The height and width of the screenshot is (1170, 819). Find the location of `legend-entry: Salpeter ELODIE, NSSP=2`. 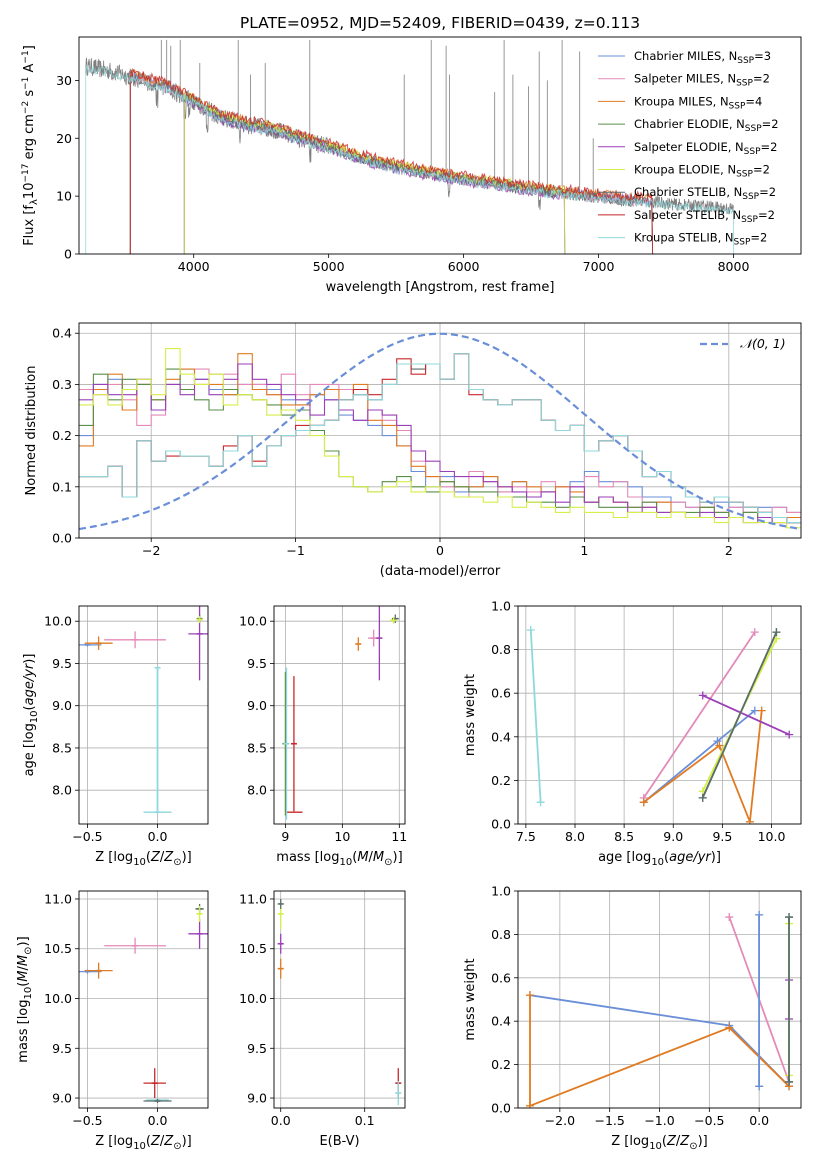

legend-entry: Salpeter ELODIE, NSSP=2 is located at coordinates (705, 148).